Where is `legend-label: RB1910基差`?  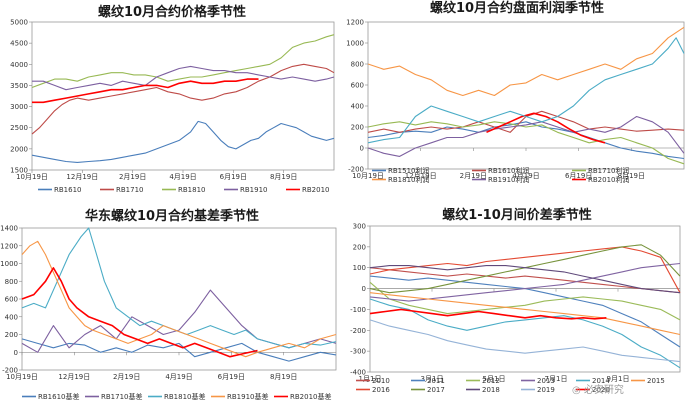 legend-label: RB1910基差 is located at coordinates (247, 396).